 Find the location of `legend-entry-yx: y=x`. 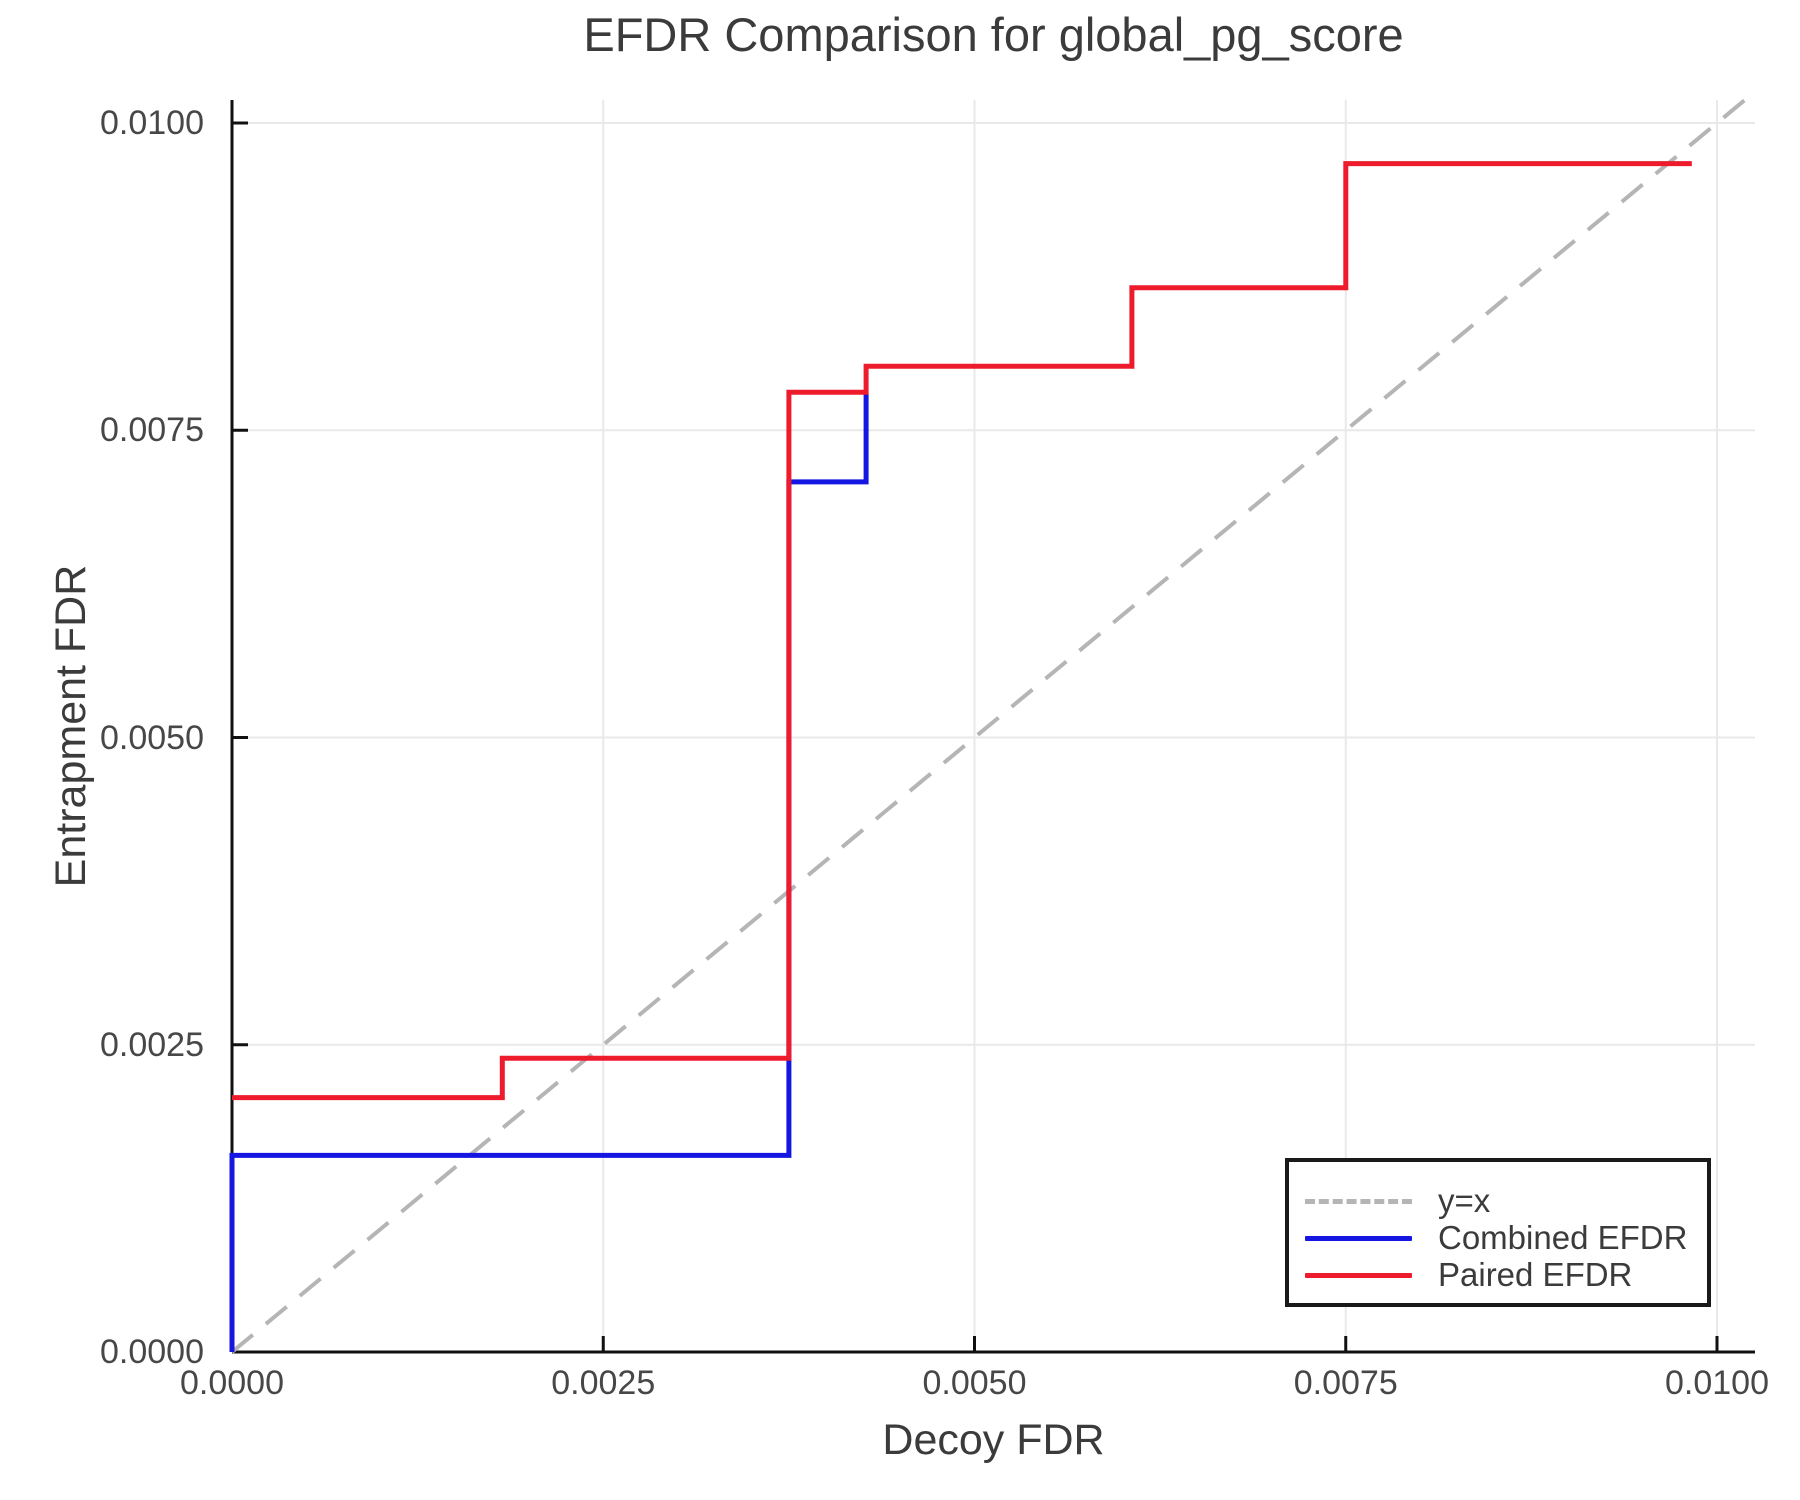

legend-entry-yx: y=x is located at coordinates (1397, 1201).